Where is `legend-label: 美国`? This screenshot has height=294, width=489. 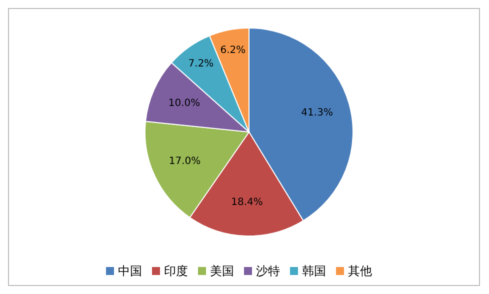
legend-label: 美国 is located at coordinates (222, 271).